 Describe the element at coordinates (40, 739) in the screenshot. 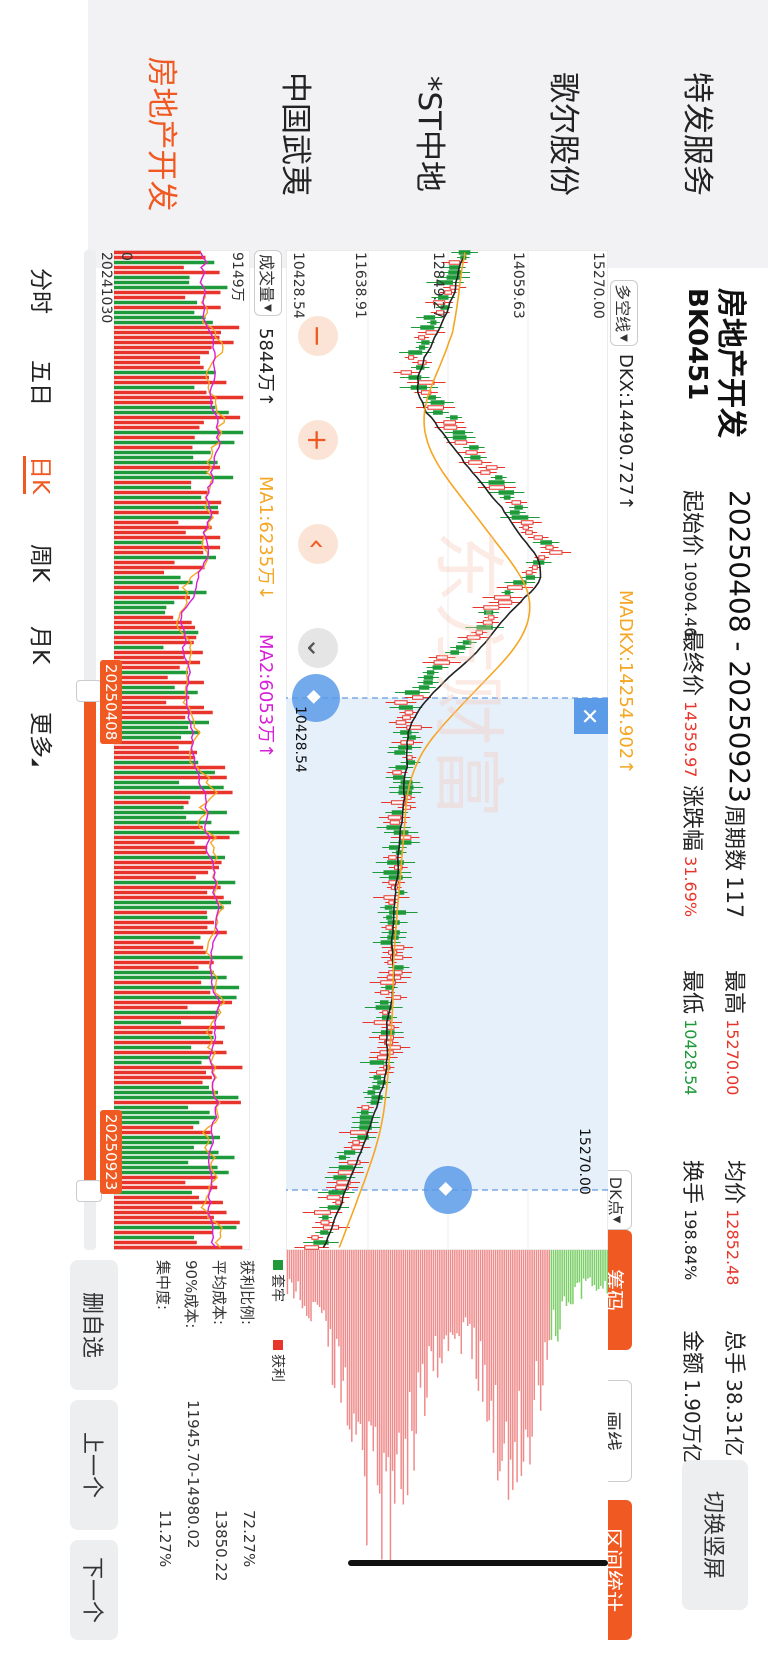

I see `tab-more: 更多◢` at that location.